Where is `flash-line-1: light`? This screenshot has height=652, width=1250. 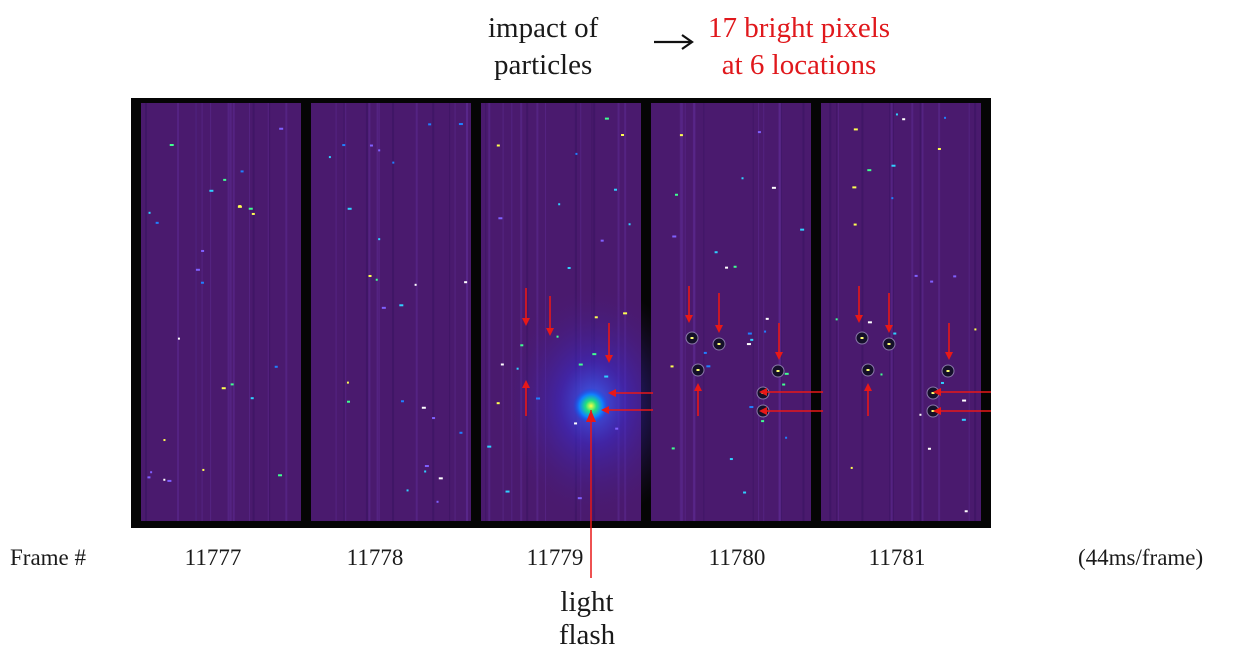 flash-line-1: light is located at coordinates (587, 602).